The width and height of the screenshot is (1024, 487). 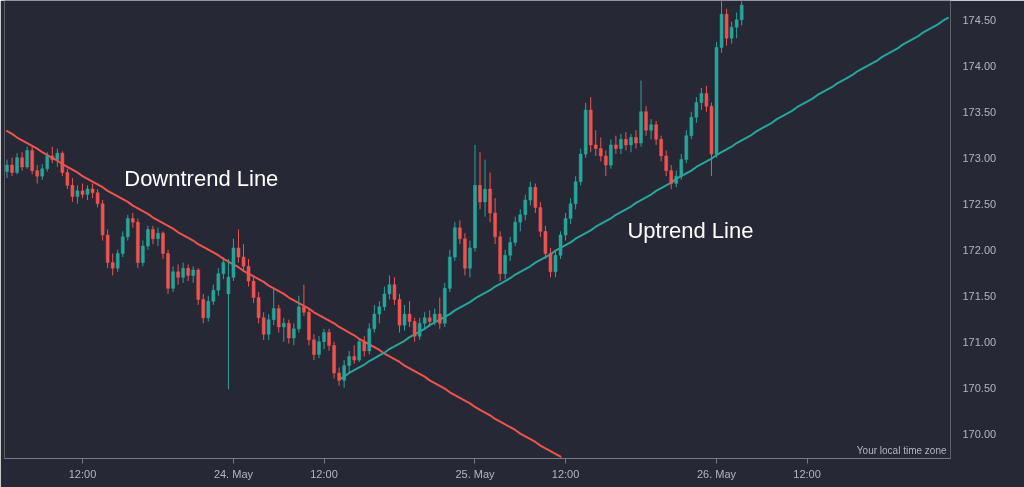 I want to click on y-tick-label: 174.50, so click(x=979, y=19).